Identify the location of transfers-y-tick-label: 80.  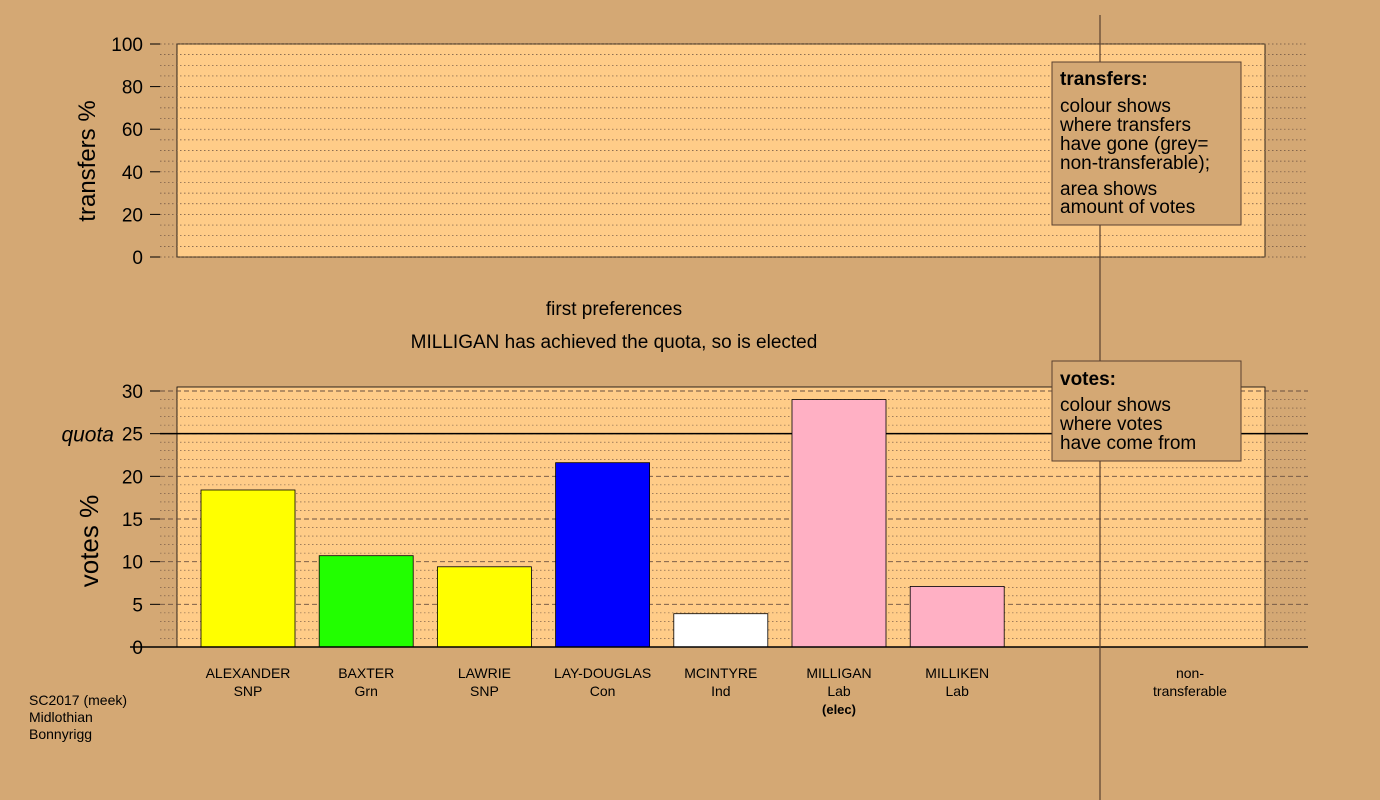
(132, 88).